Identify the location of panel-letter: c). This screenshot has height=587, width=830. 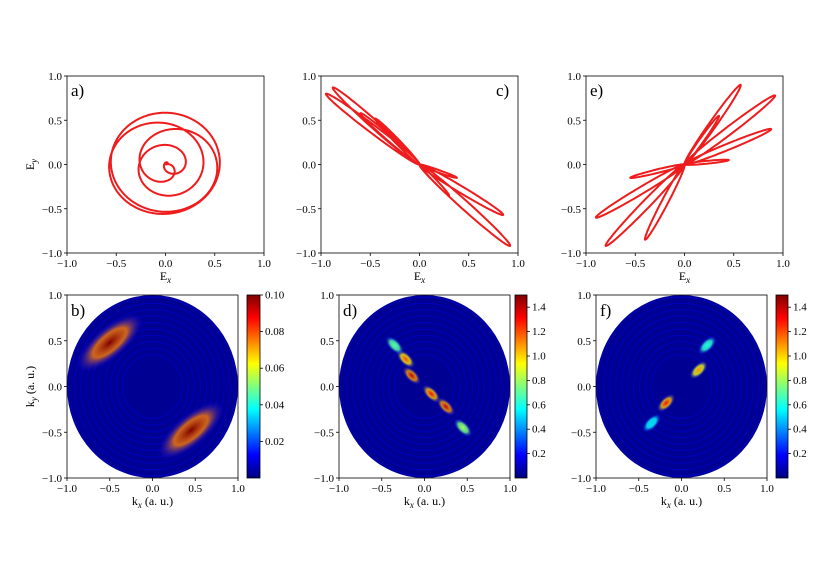
(502, 90).